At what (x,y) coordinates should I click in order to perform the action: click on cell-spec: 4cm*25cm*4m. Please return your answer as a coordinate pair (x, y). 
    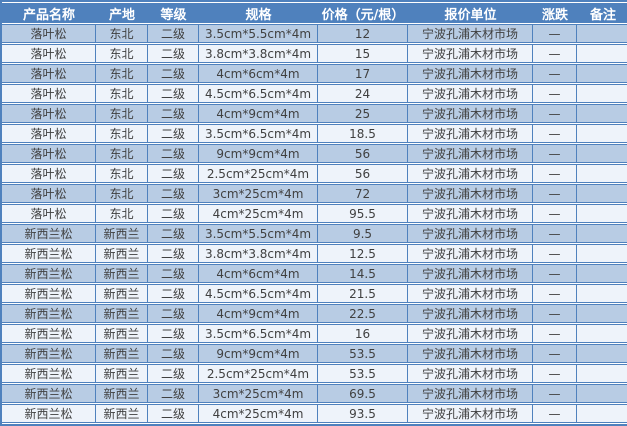
    Looking at the image, I should click on (258, 213).